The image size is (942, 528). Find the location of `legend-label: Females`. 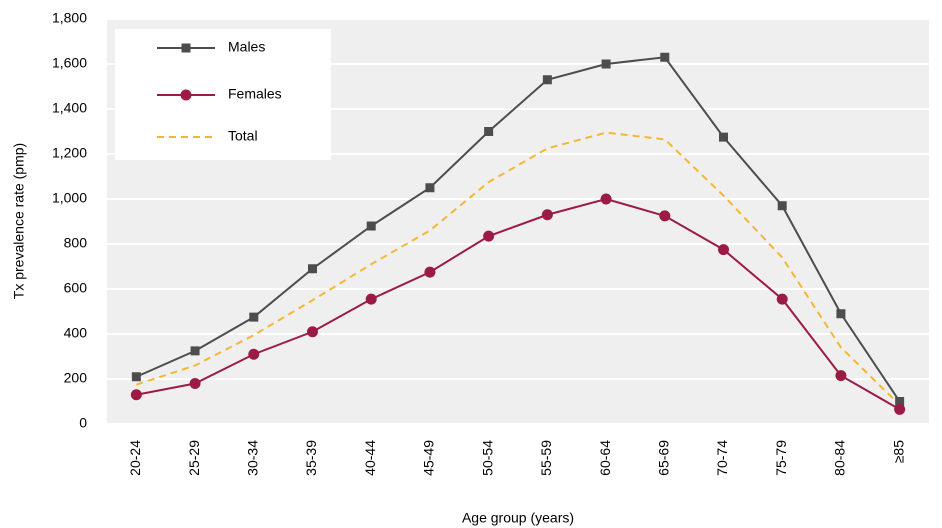

legend-label: Females is located at coordinates (255, 94).